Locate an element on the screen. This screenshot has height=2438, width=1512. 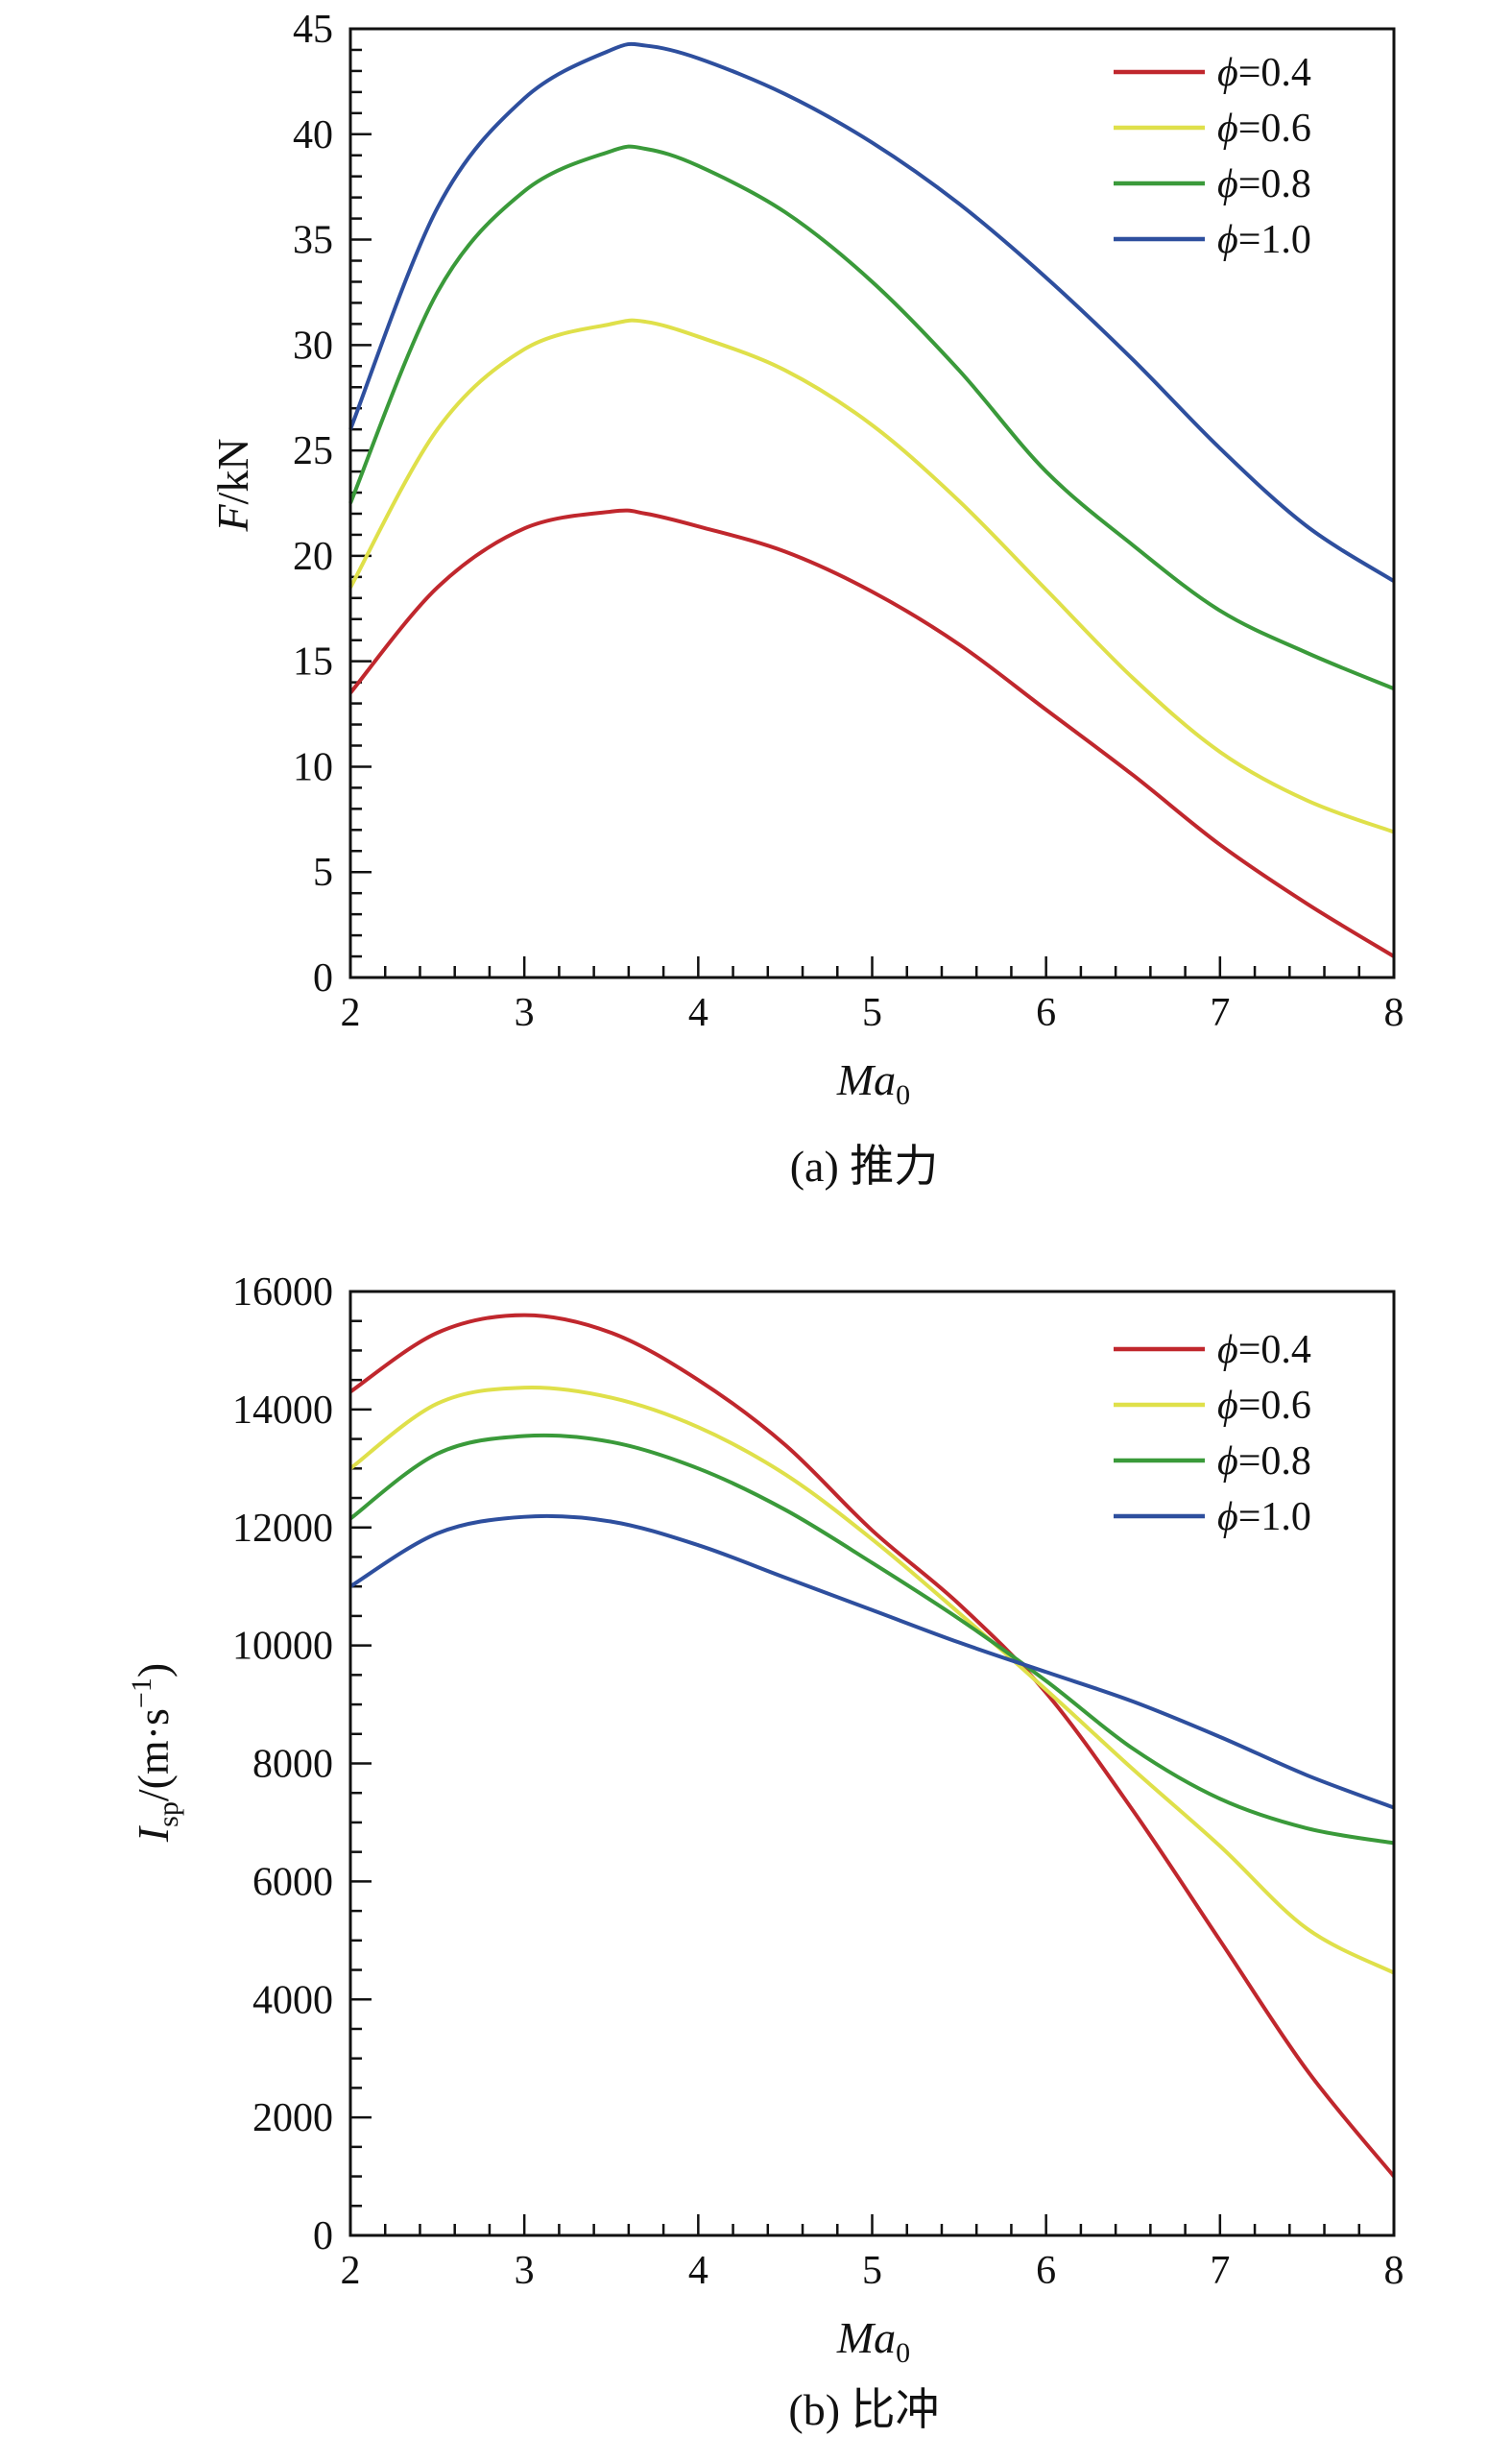
y-tick-label: 10 is located at coordinates (313, 767).